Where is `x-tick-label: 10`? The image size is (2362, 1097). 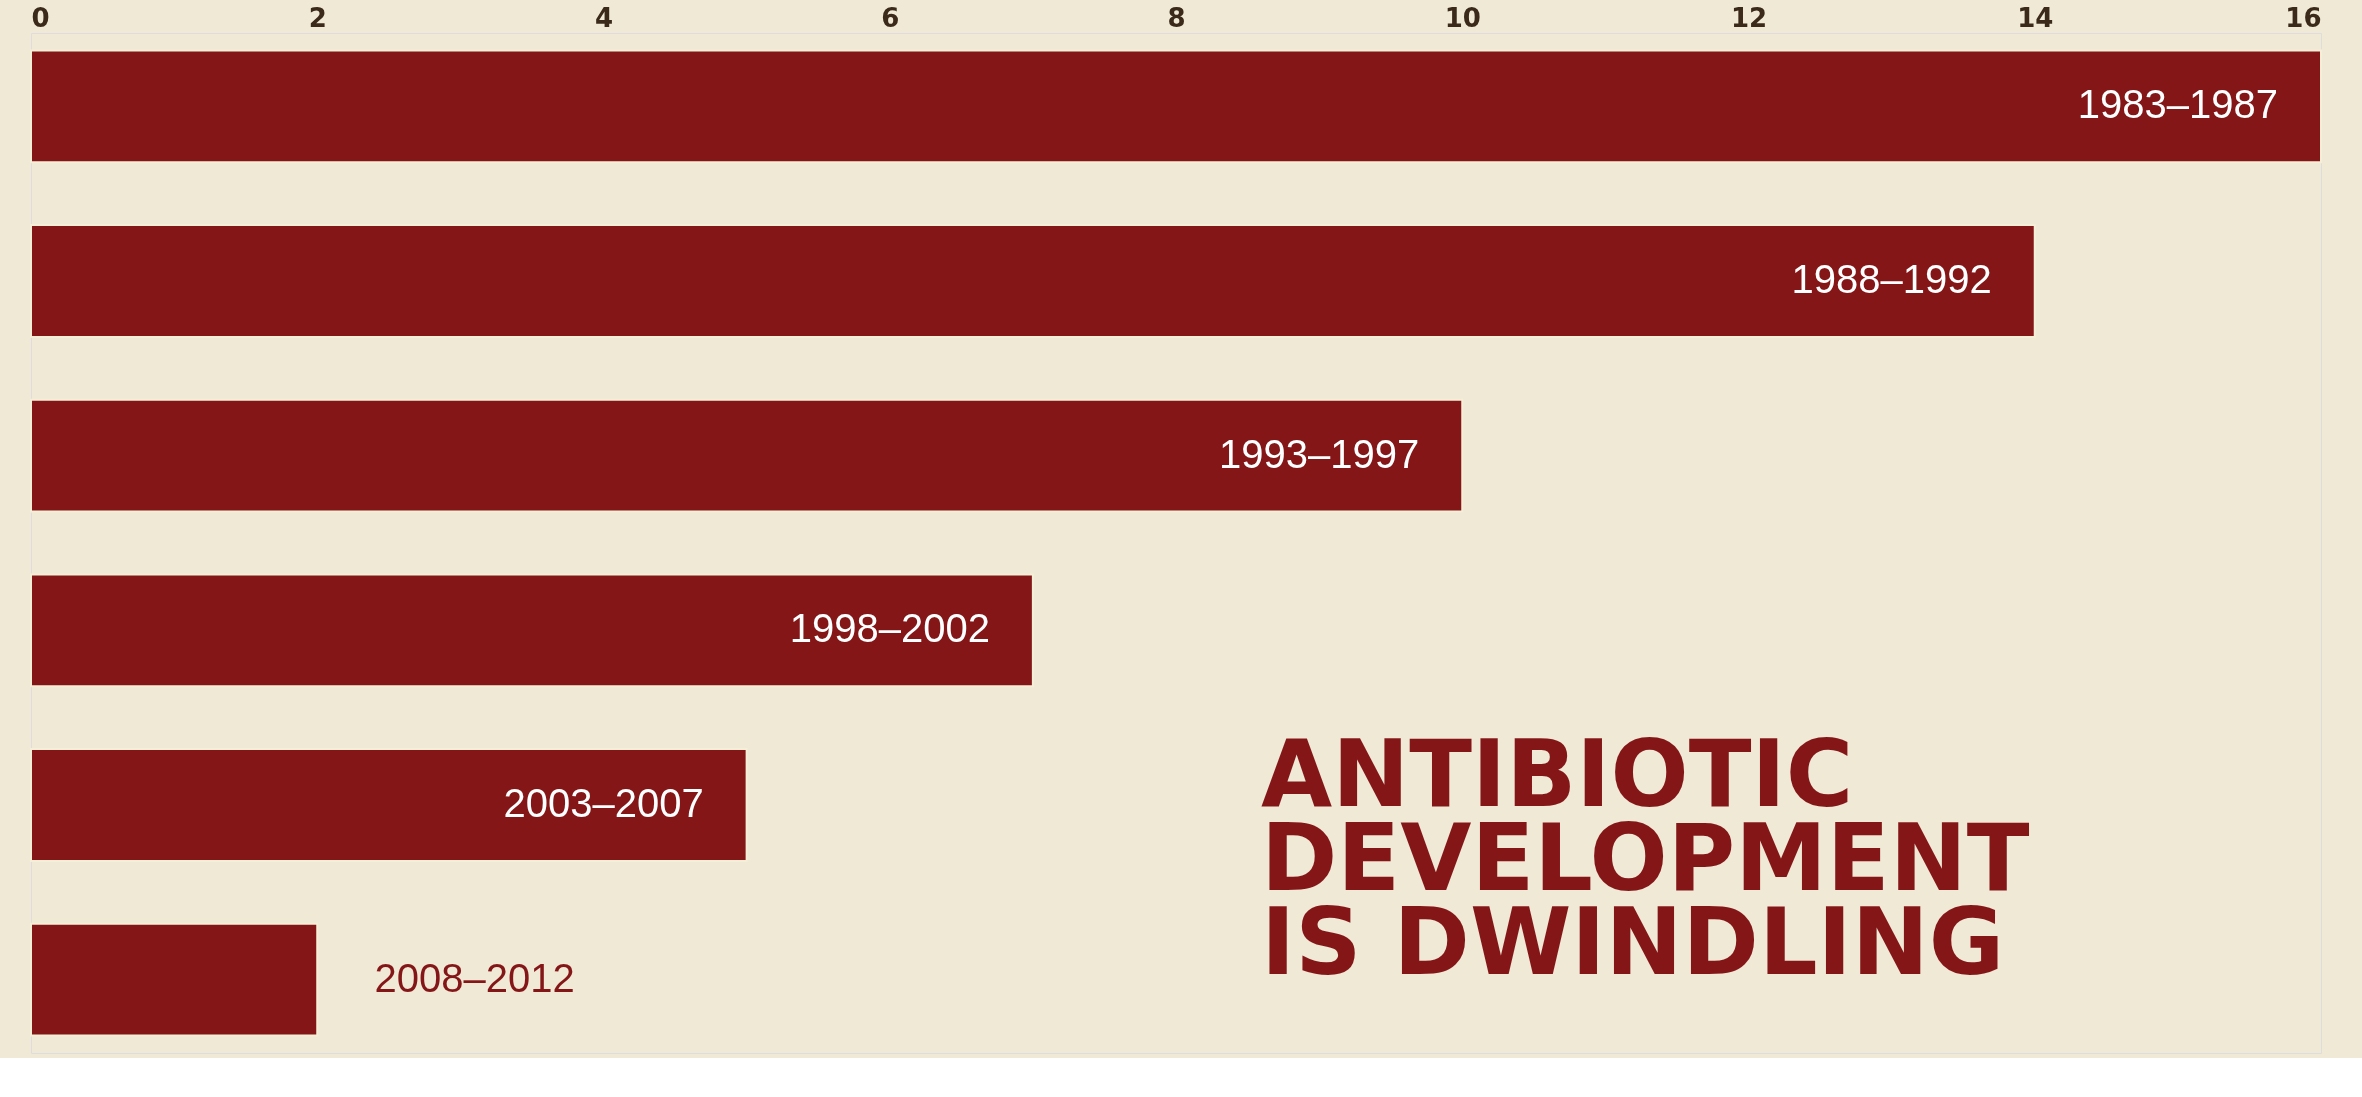 x-tick-label: 10 is located at coordinates (1462, 17).